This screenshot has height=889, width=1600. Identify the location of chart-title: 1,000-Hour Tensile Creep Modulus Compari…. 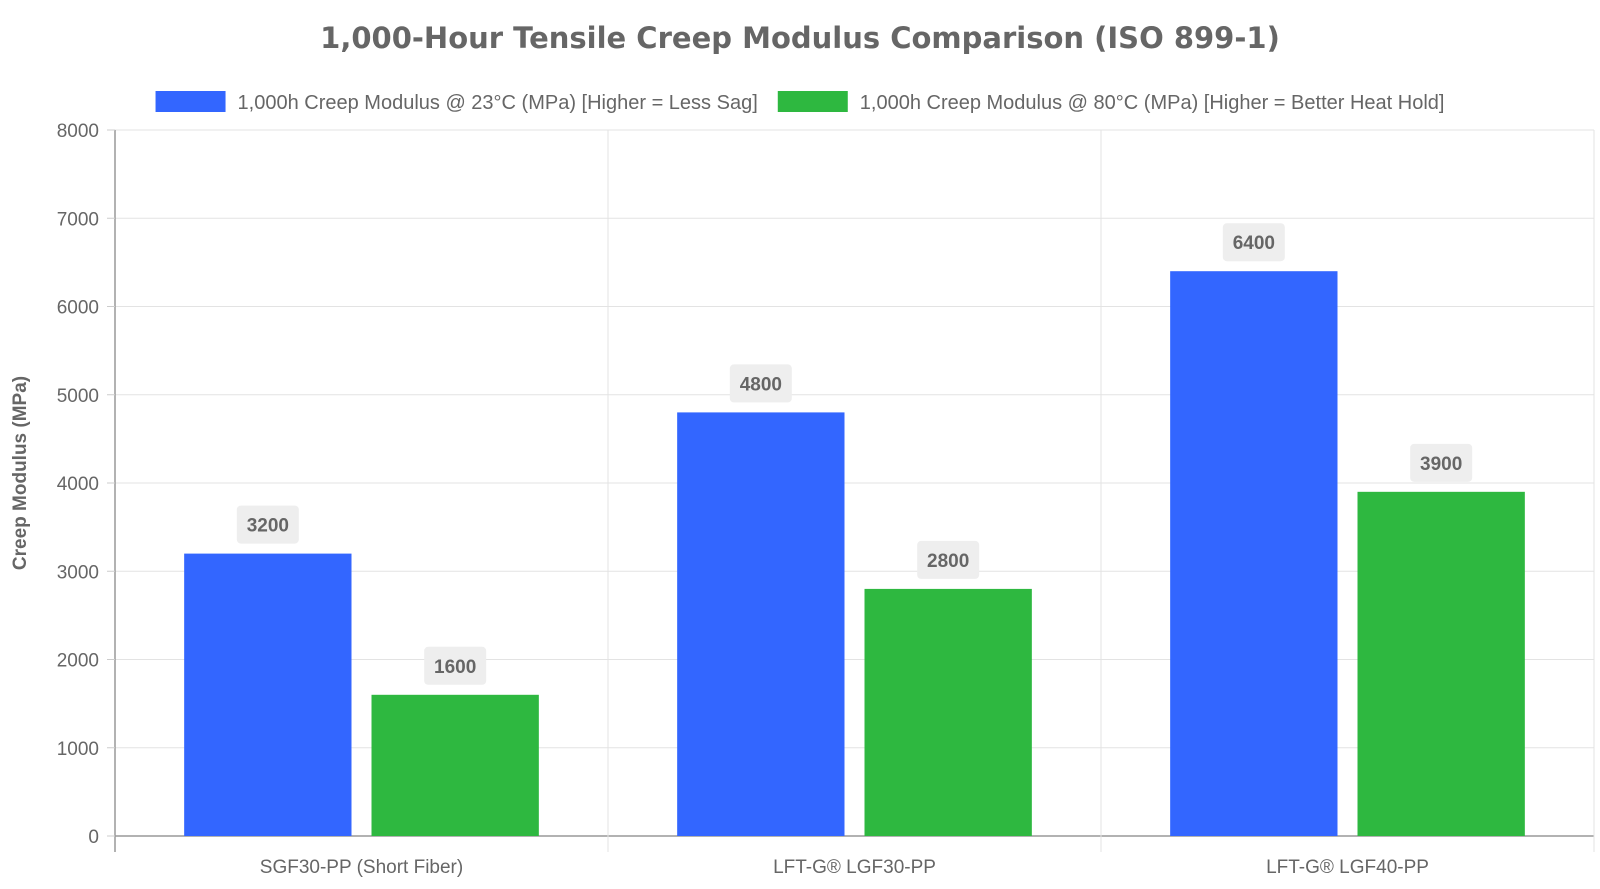
(800, 38).